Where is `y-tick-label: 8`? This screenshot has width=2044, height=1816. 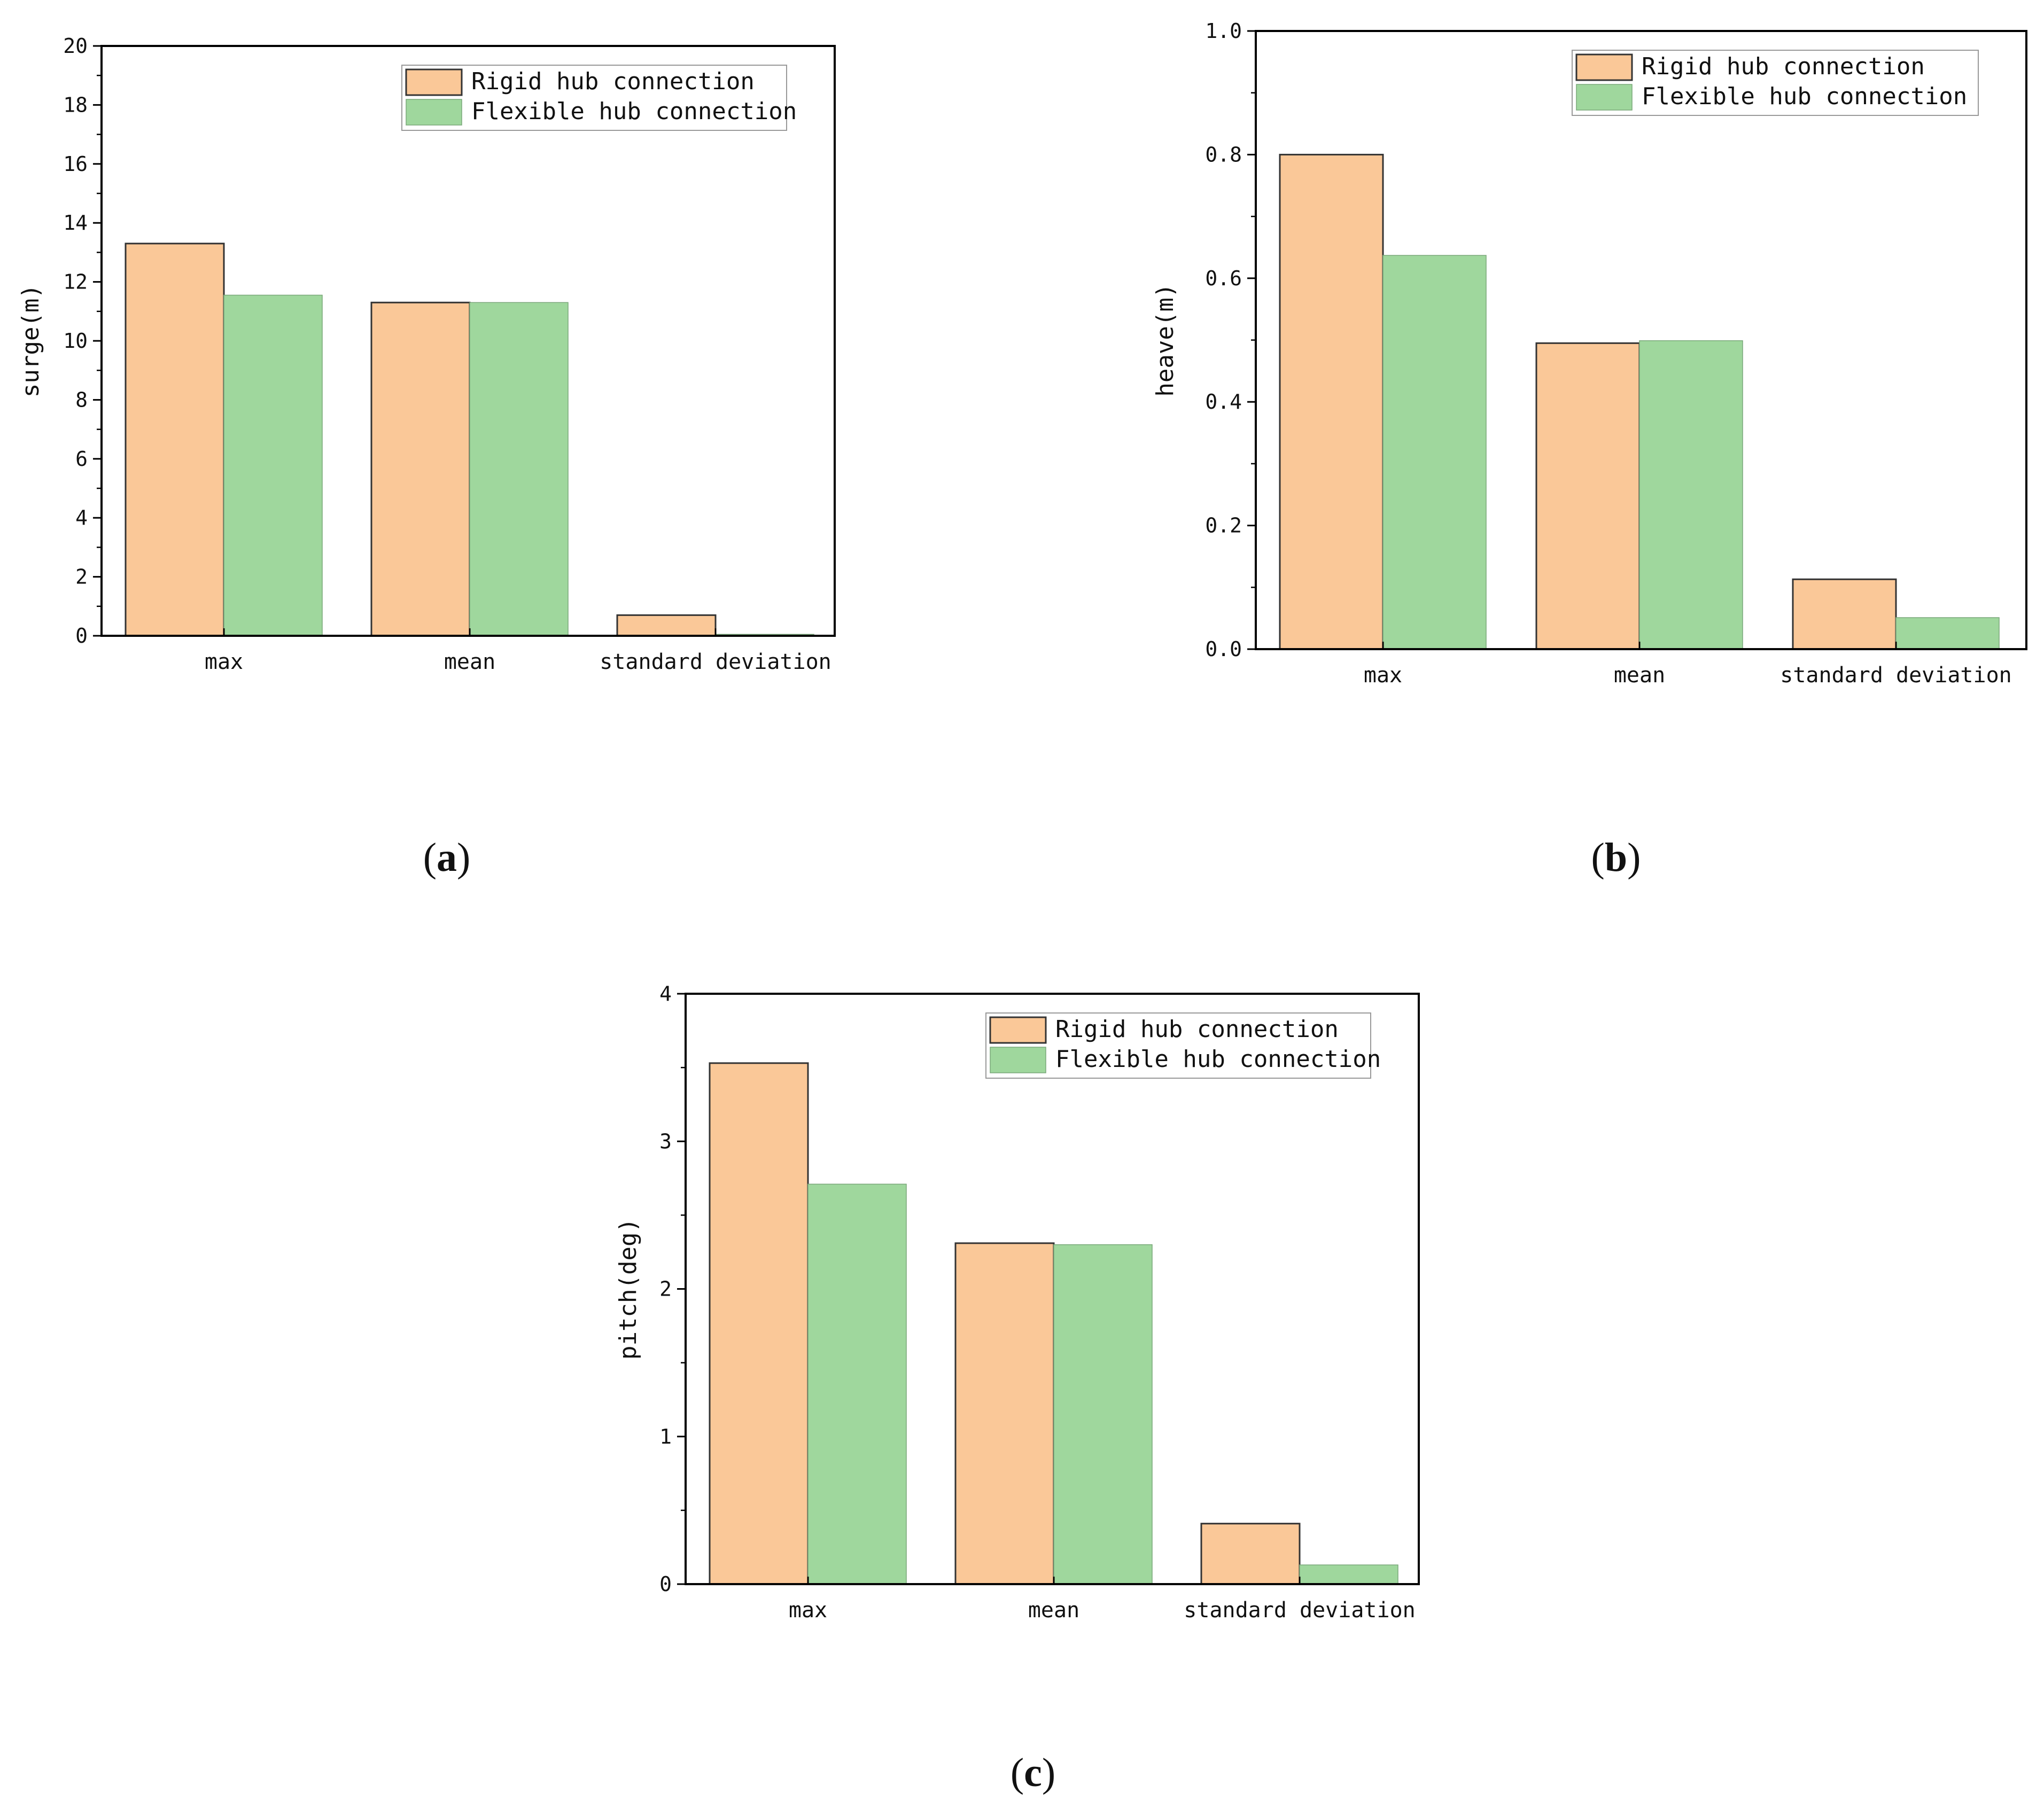 y-tick-label: 8 is located at coordinates (81, 399).